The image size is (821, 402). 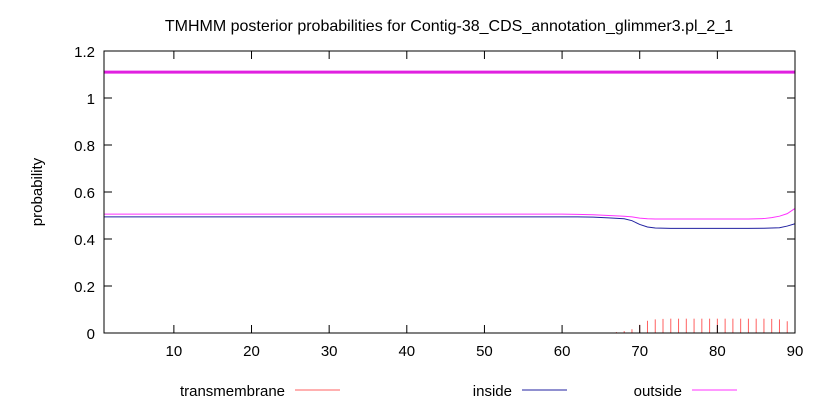 I want to click on y-tick-label: 0.6, so click(x=84, y=193).